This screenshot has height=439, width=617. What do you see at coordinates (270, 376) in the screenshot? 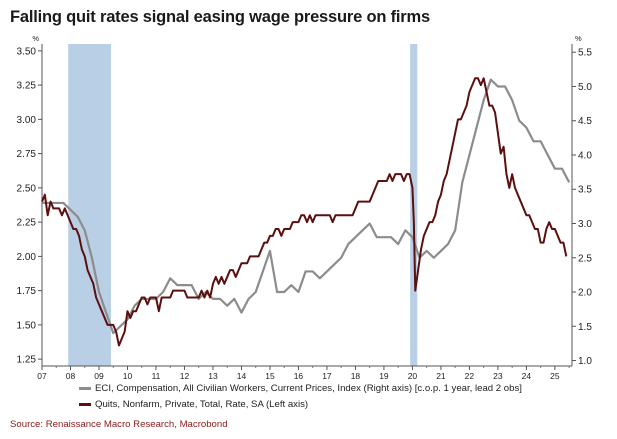
I see `x-tick-label: 15` at bounding box center [270, 376].